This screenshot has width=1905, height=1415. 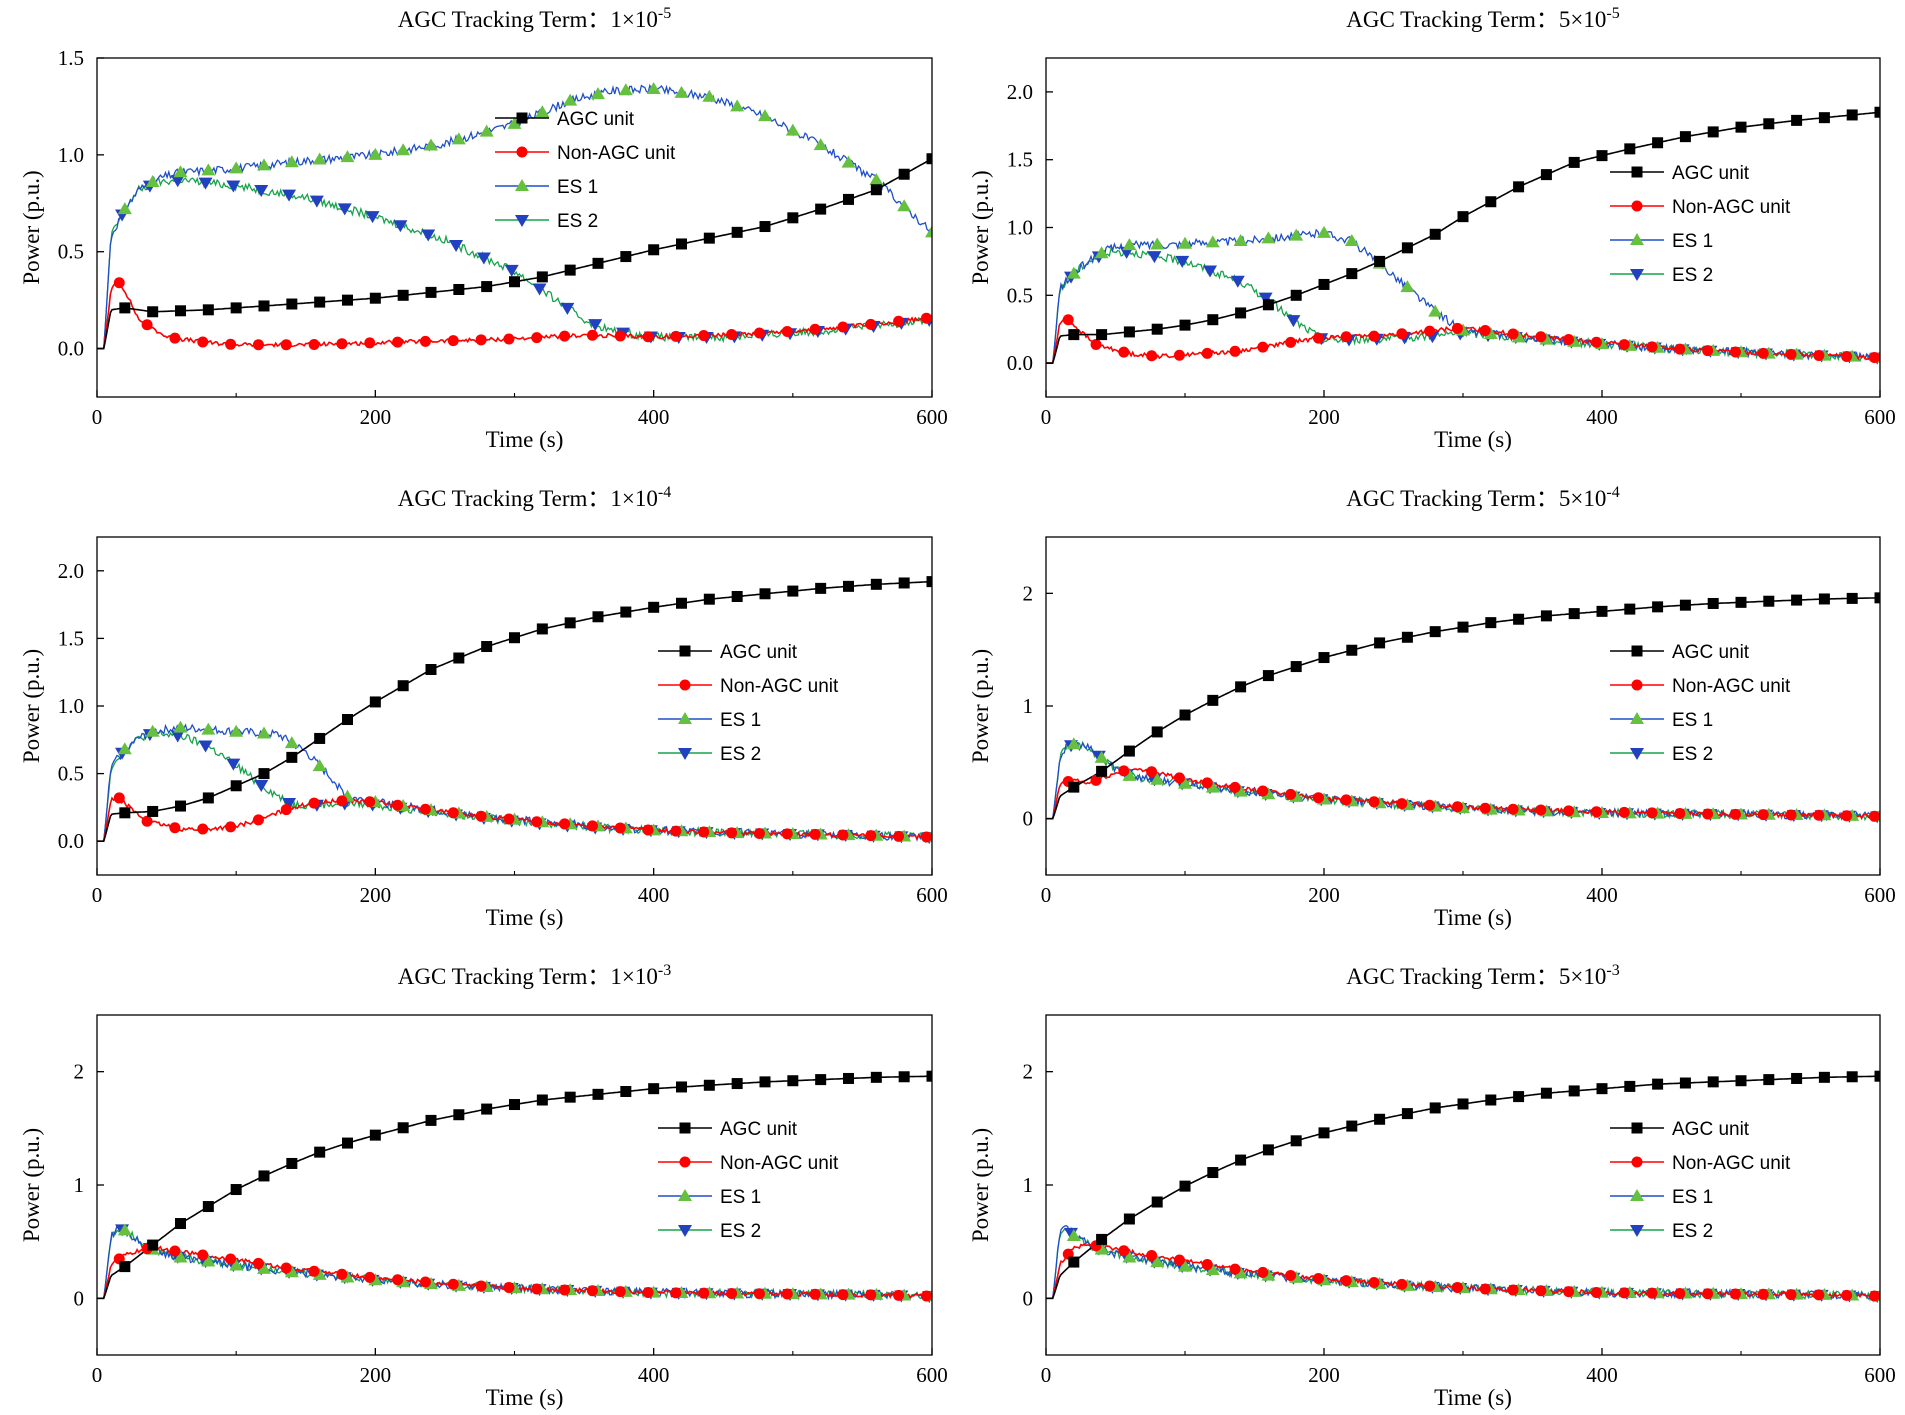 What do you see at coordinates (71, 155) in the screenshot?
I see `y-tick-label: 1.0` at bounding box center [71, 155].